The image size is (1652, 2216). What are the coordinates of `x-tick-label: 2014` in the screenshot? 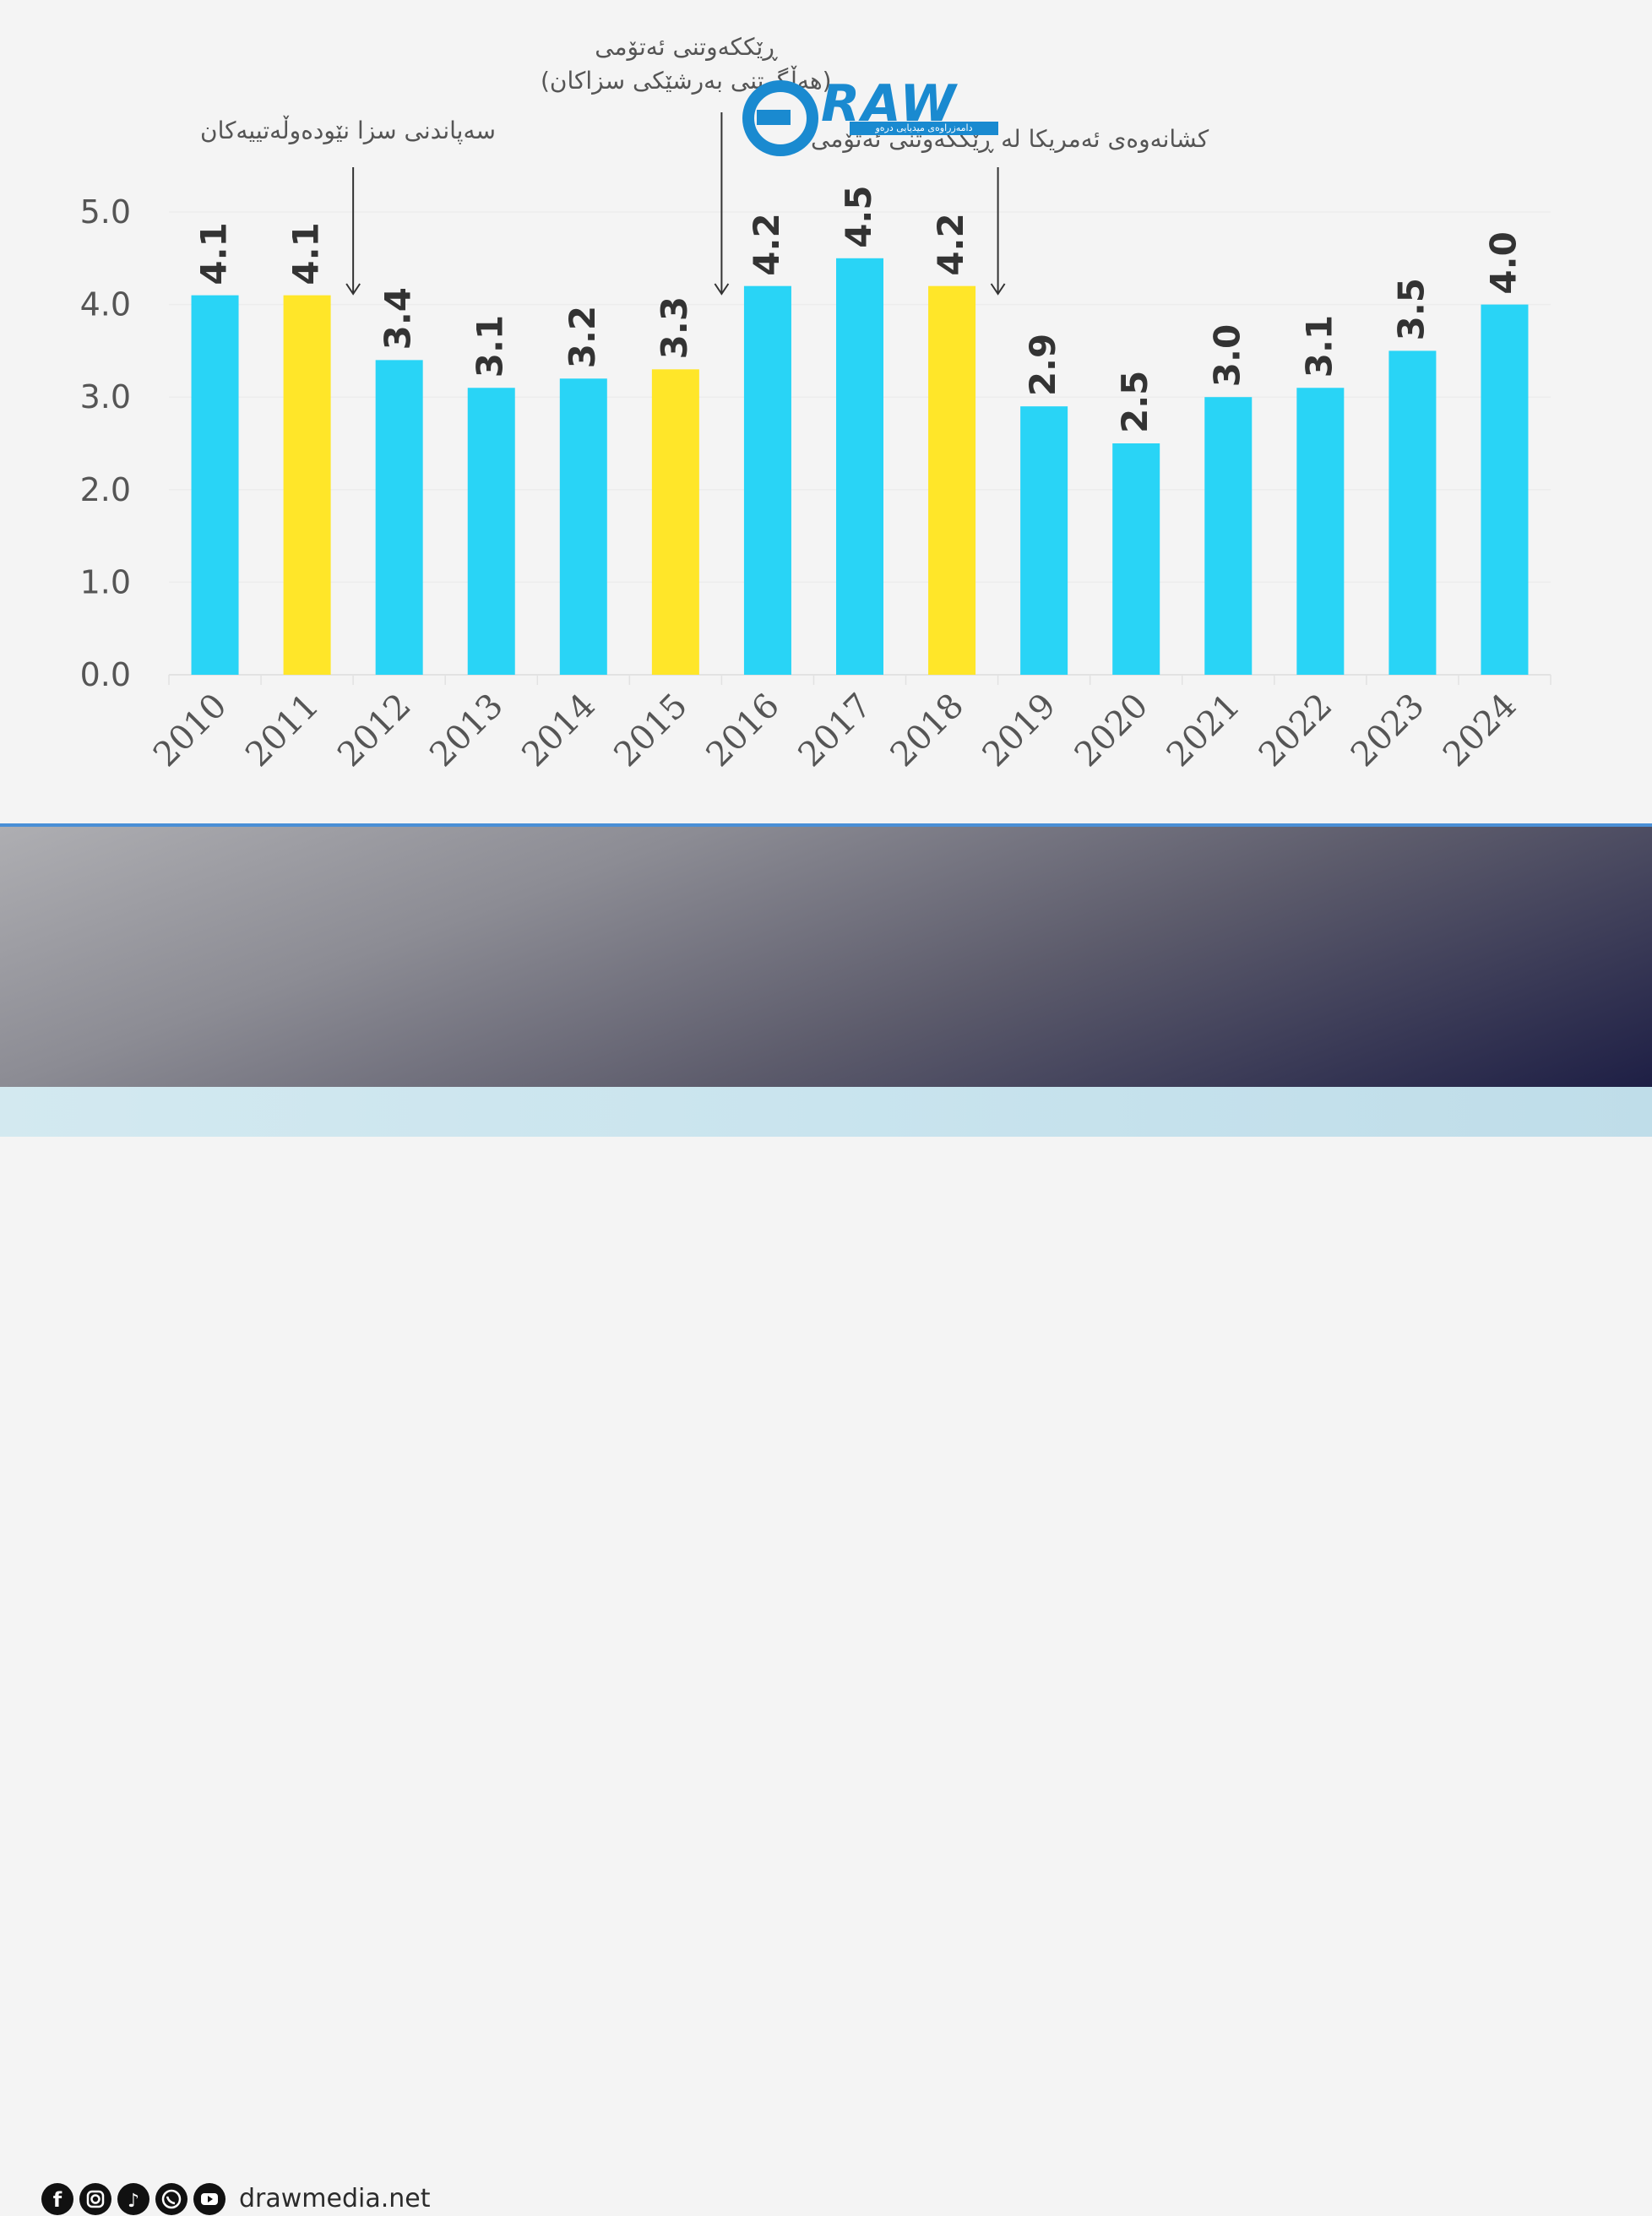 It's located at (558, 731).